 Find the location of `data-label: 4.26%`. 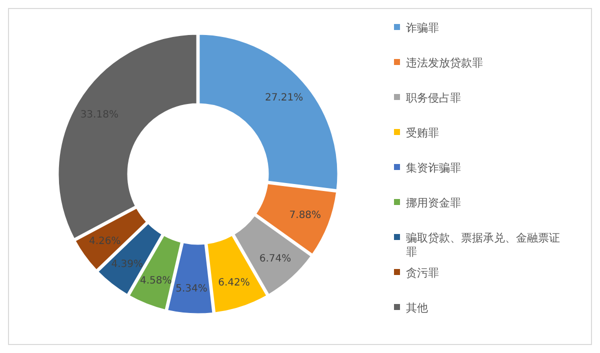

data-label: 4.26% is located at coordinates (105, 242).